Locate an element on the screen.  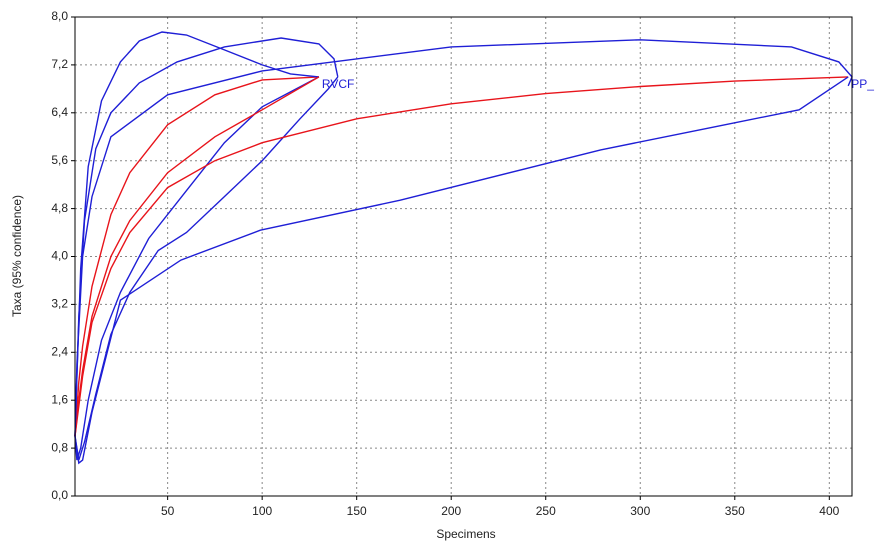
y-tick-label: 6,4 is located at coordinates (59, 112).